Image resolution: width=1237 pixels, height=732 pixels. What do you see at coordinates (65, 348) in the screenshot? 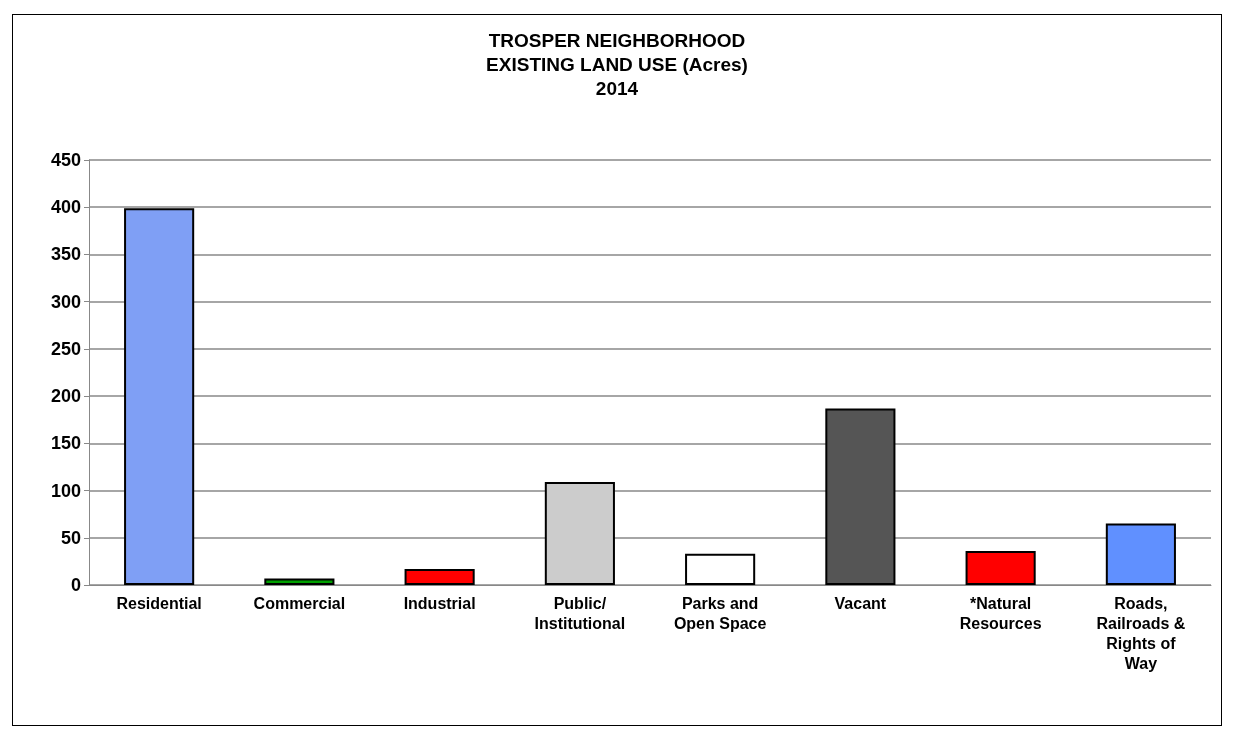
I see `y-tick-label: 250` at bounding box center [65, 348].